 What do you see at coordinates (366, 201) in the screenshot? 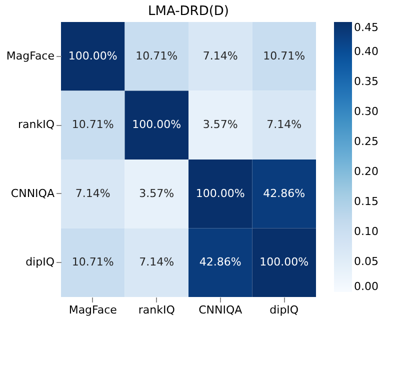
I see `color-bar-label: 0.15` at bounding box center [366, 201].